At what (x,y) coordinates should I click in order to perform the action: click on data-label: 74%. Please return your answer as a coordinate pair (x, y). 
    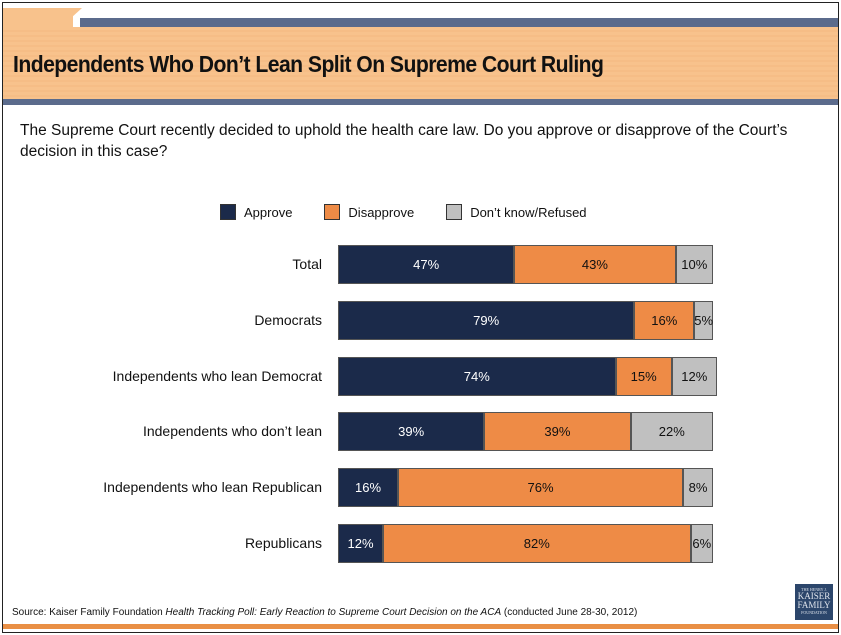
    Looking at the image, I should click on (476, 376).